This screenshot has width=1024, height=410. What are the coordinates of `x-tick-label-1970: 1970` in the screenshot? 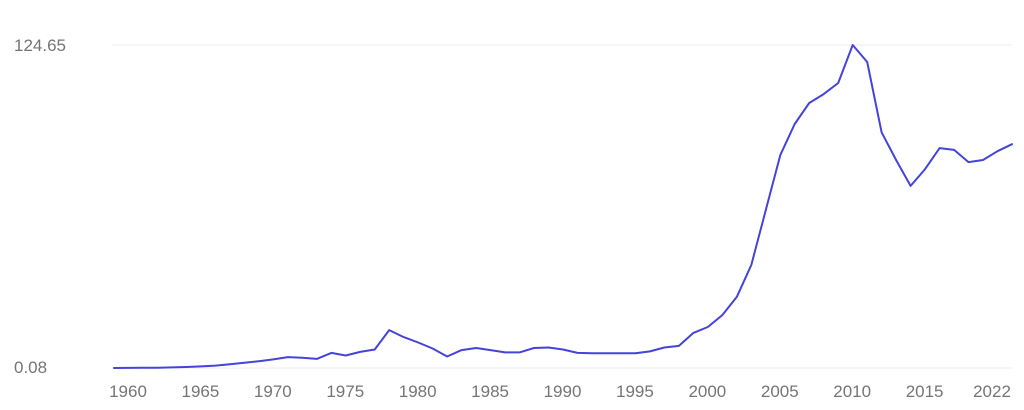 It's located at (273, 391).